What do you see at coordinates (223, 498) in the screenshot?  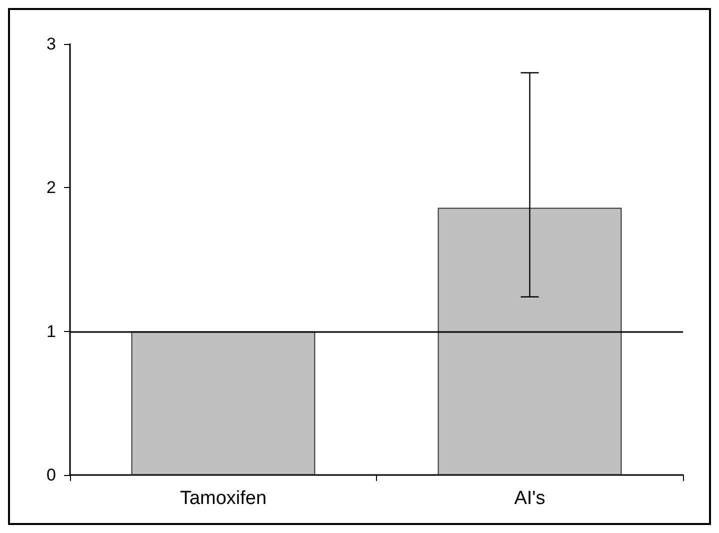 I see `x-tick-label: Tamoxifen` at bounding box center [223, 498].